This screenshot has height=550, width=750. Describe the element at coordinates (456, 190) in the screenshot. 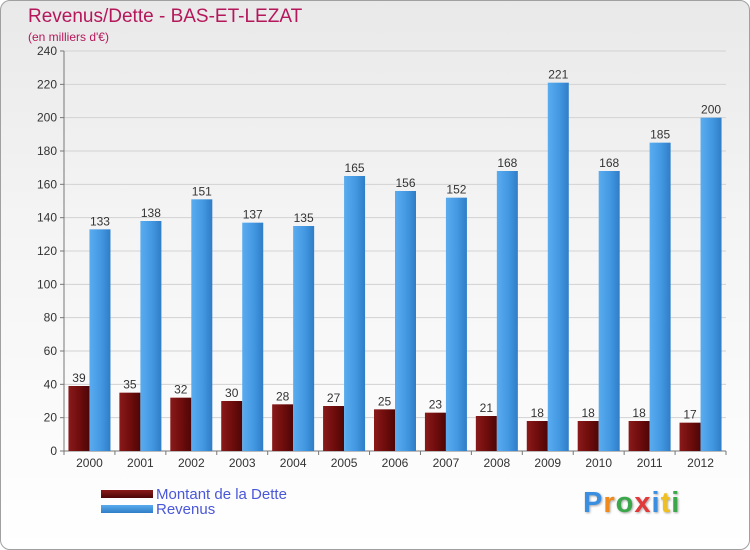

I see `data-label: 152` at that location.